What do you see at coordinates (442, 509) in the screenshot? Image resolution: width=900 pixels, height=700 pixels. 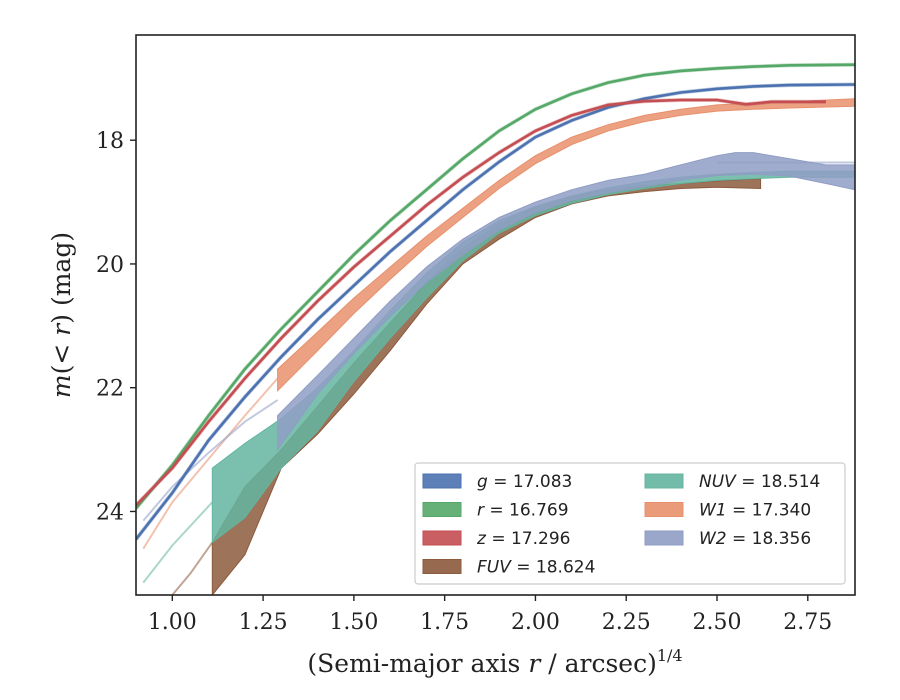 I see `legend-swatch-r` at bounding box center [442, 509].